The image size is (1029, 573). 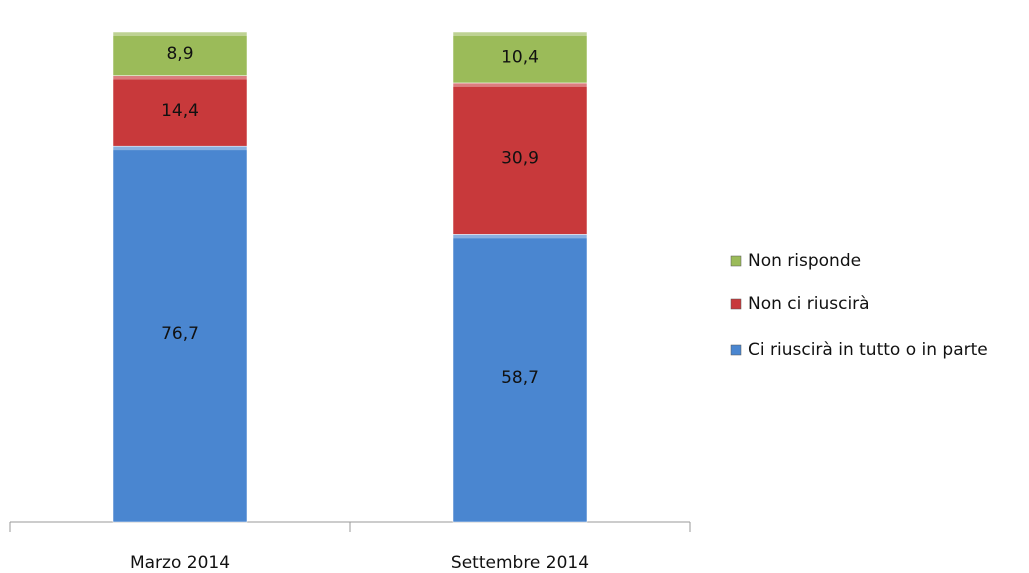 I want to click on data-label: 76,7, so click(x=180, y=334).